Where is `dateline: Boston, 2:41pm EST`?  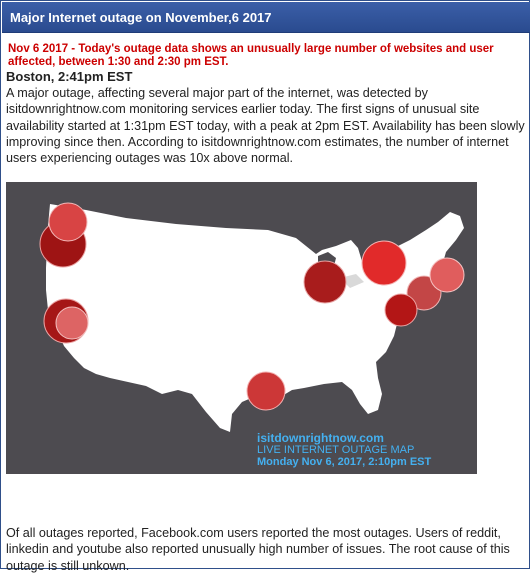 dateline: Boston, 2:41pm EST is located at coordinates (69, 76).